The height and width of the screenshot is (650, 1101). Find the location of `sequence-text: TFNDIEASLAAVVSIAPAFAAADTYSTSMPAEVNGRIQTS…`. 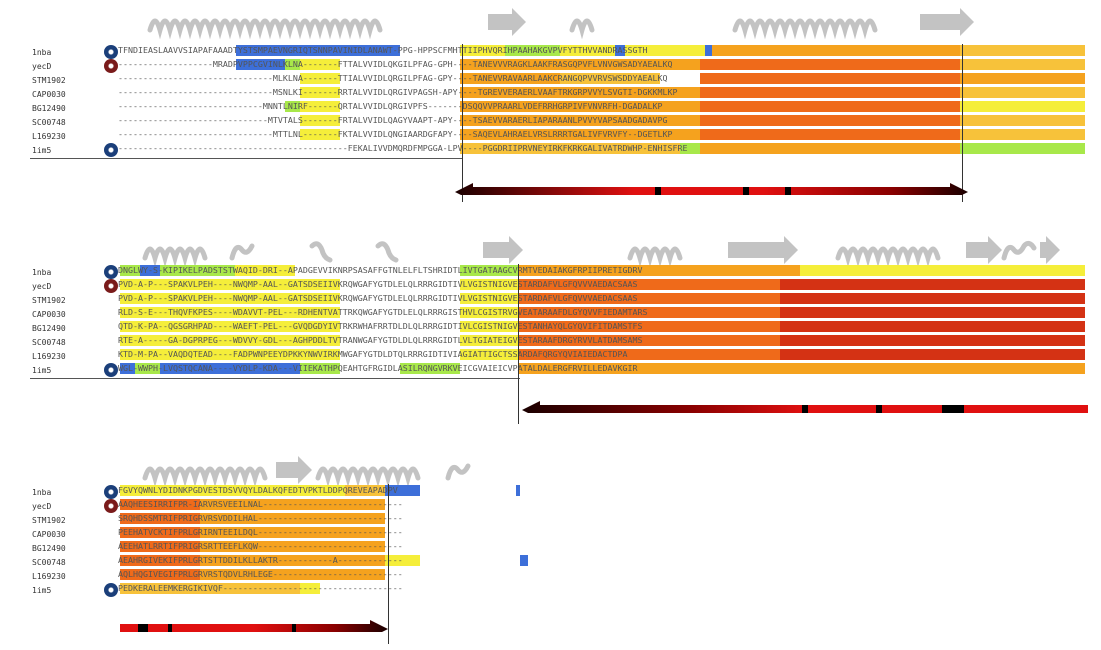

sequence-text: TFNDIEASLAAVVSIAPAFAAADTYSTSMPAEVNGRIQTS… is located at coordinates (383, 50).